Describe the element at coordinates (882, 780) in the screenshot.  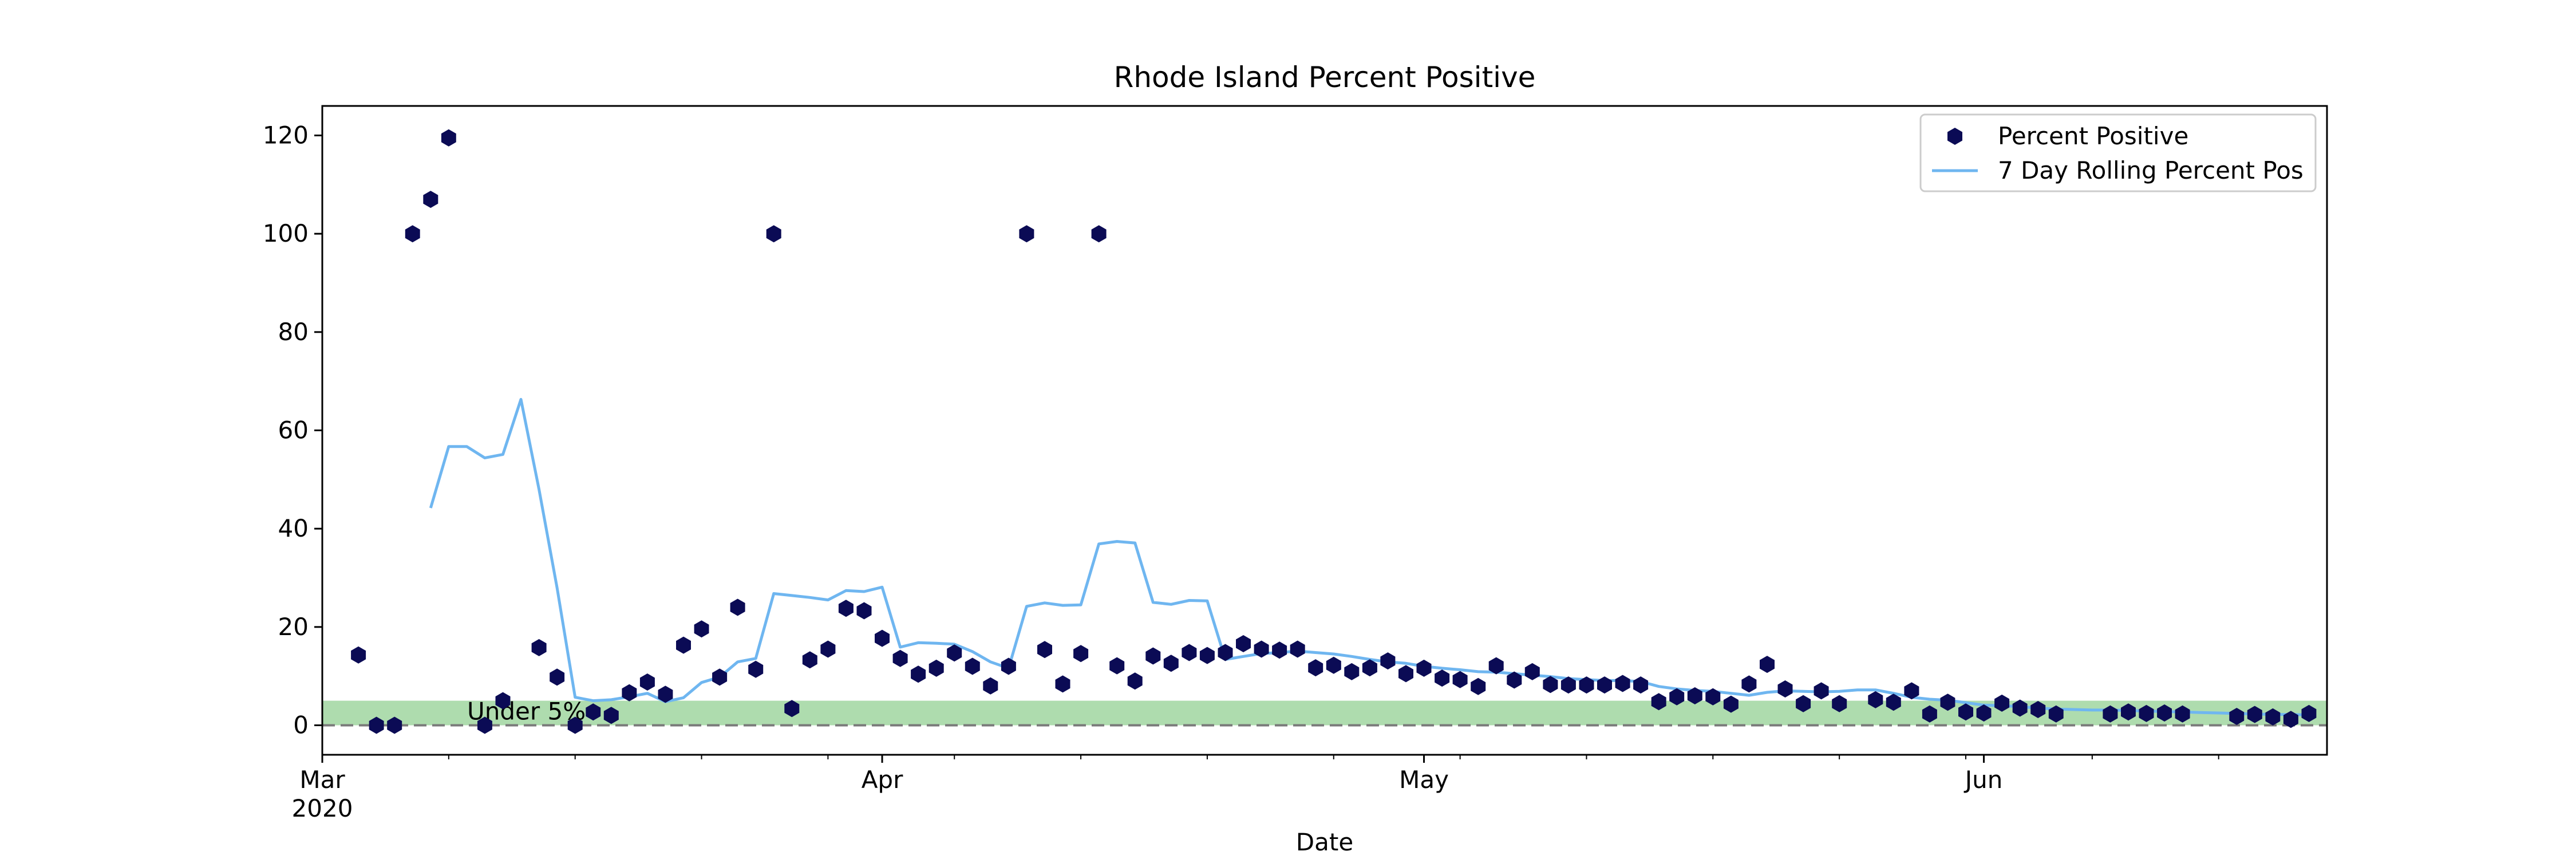
I see `x-tick-label: Apr` at that location.